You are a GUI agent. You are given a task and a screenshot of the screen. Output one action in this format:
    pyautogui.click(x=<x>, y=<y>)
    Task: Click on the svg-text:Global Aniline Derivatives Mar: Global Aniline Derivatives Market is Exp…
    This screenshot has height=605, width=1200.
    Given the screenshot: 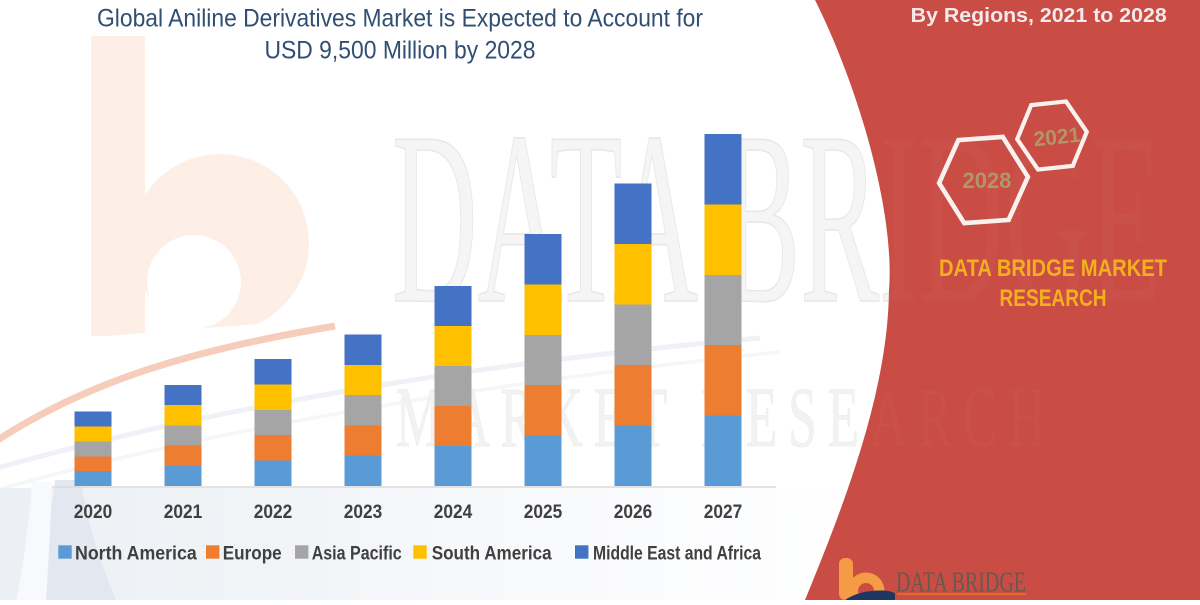 What is the action you would take?
    pyautogui.click(x=400, y=19)
    